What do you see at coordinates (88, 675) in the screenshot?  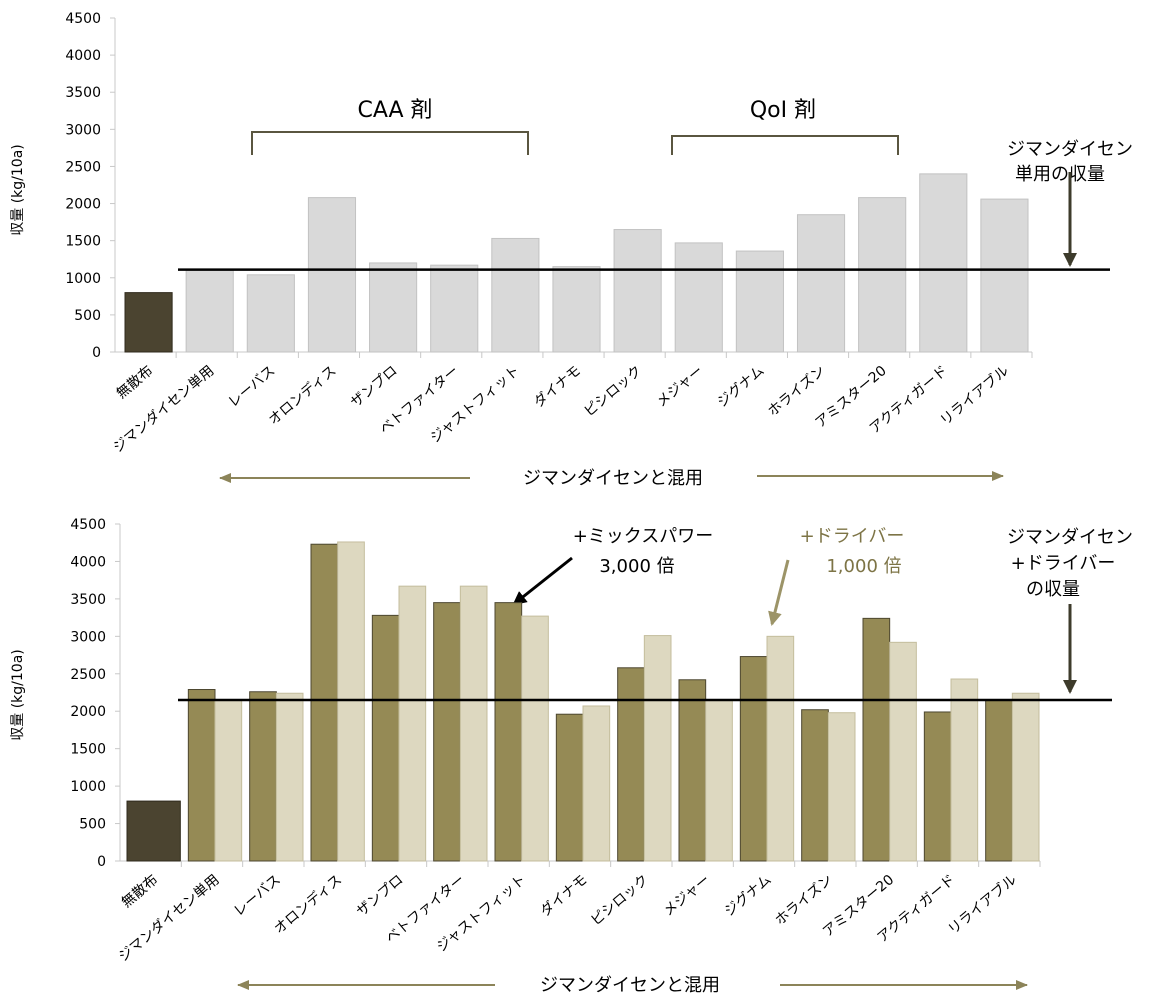 I see `y-tick-label: 2500` at bounding box center [88, 675].